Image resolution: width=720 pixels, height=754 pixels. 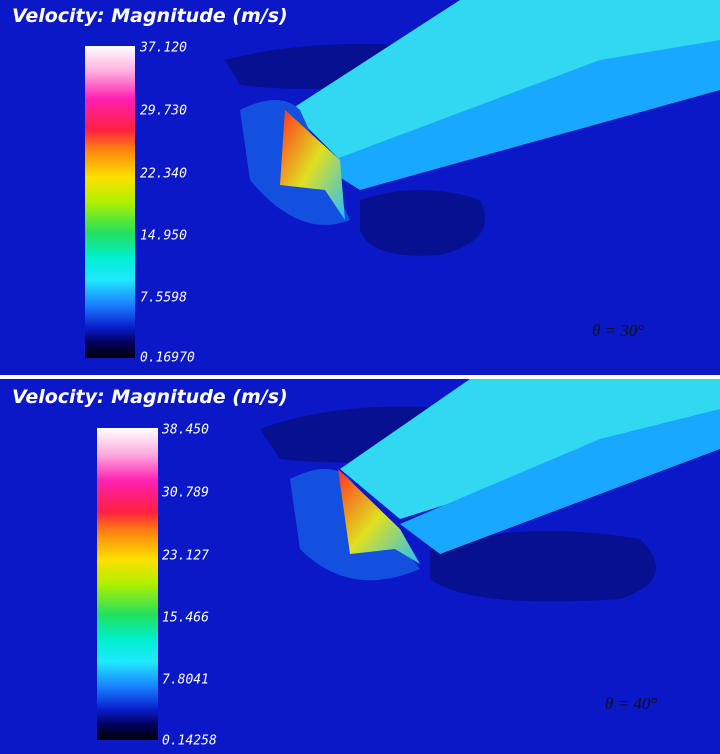 What do you see at coordinates (167, 358) in the screenshot?
I see `colorbar-label: 0.16970` at bounding box center [167, 358].